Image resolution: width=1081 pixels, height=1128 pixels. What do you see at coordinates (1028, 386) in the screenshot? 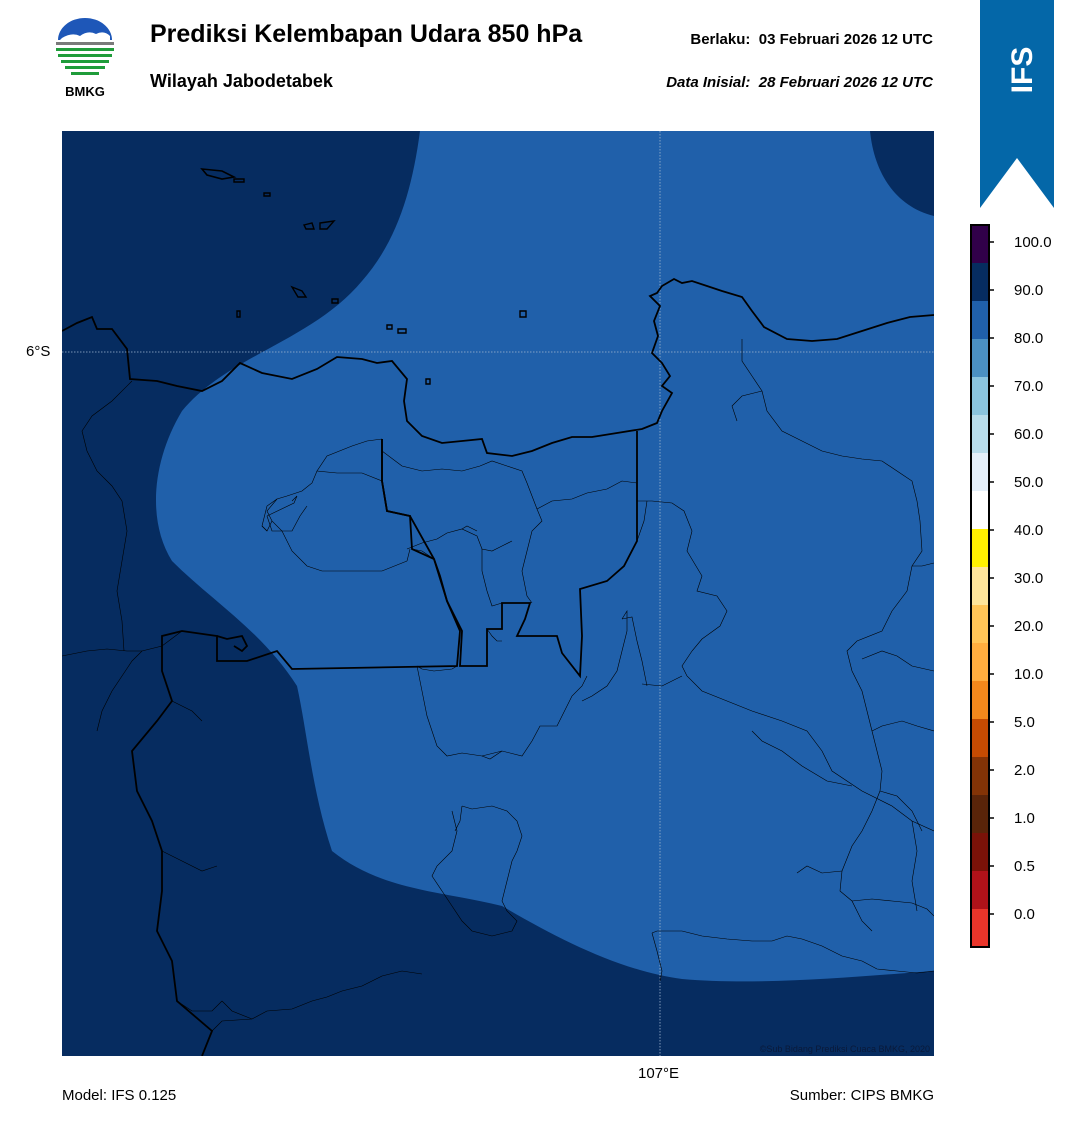
I see `colorbar-label: 70.0` at bounding box center [1028, 386].